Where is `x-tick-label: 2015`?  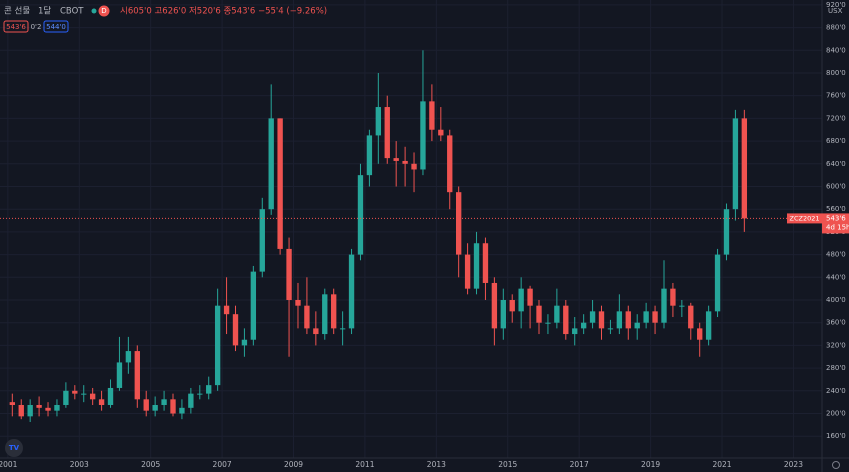 x-tick-label: 2015 is located at coordinates (507, 464).